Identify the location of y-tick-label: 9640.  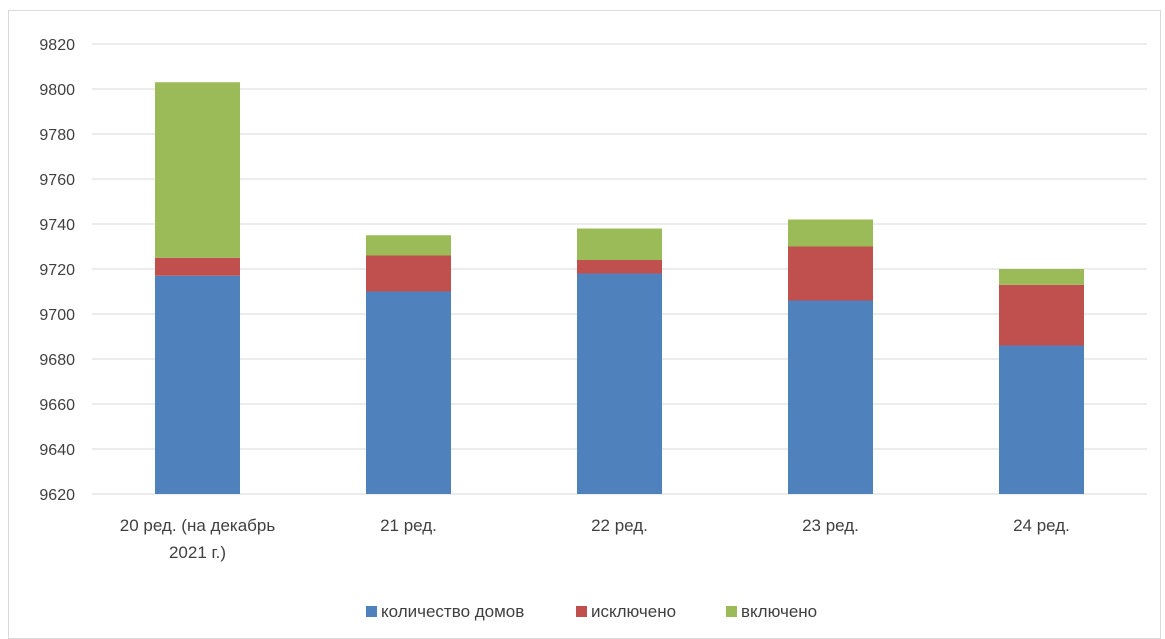
(57, 450).